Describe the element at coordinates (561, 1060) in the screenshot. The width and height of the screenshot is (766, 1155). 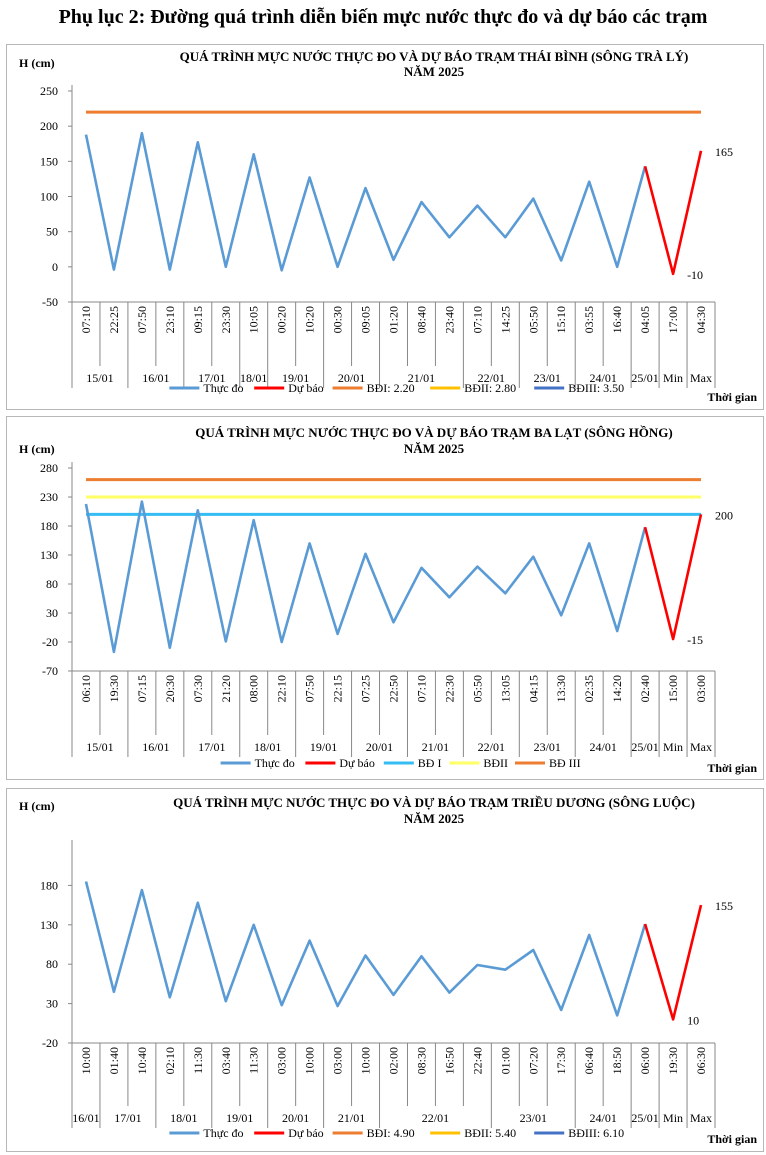
I see `category-label: 17:30` at that location.